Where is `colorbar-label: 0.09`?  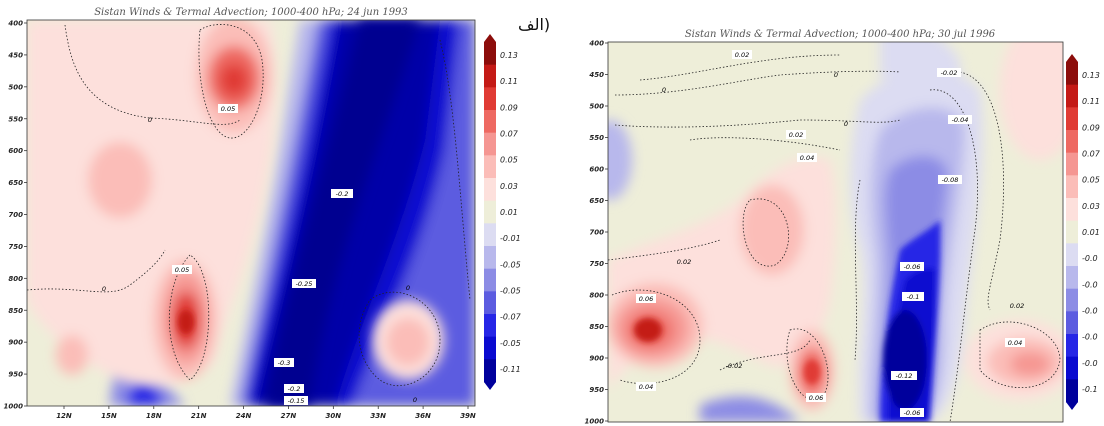
colorbar-label: 0.09 is located at coordinates (509, 107).